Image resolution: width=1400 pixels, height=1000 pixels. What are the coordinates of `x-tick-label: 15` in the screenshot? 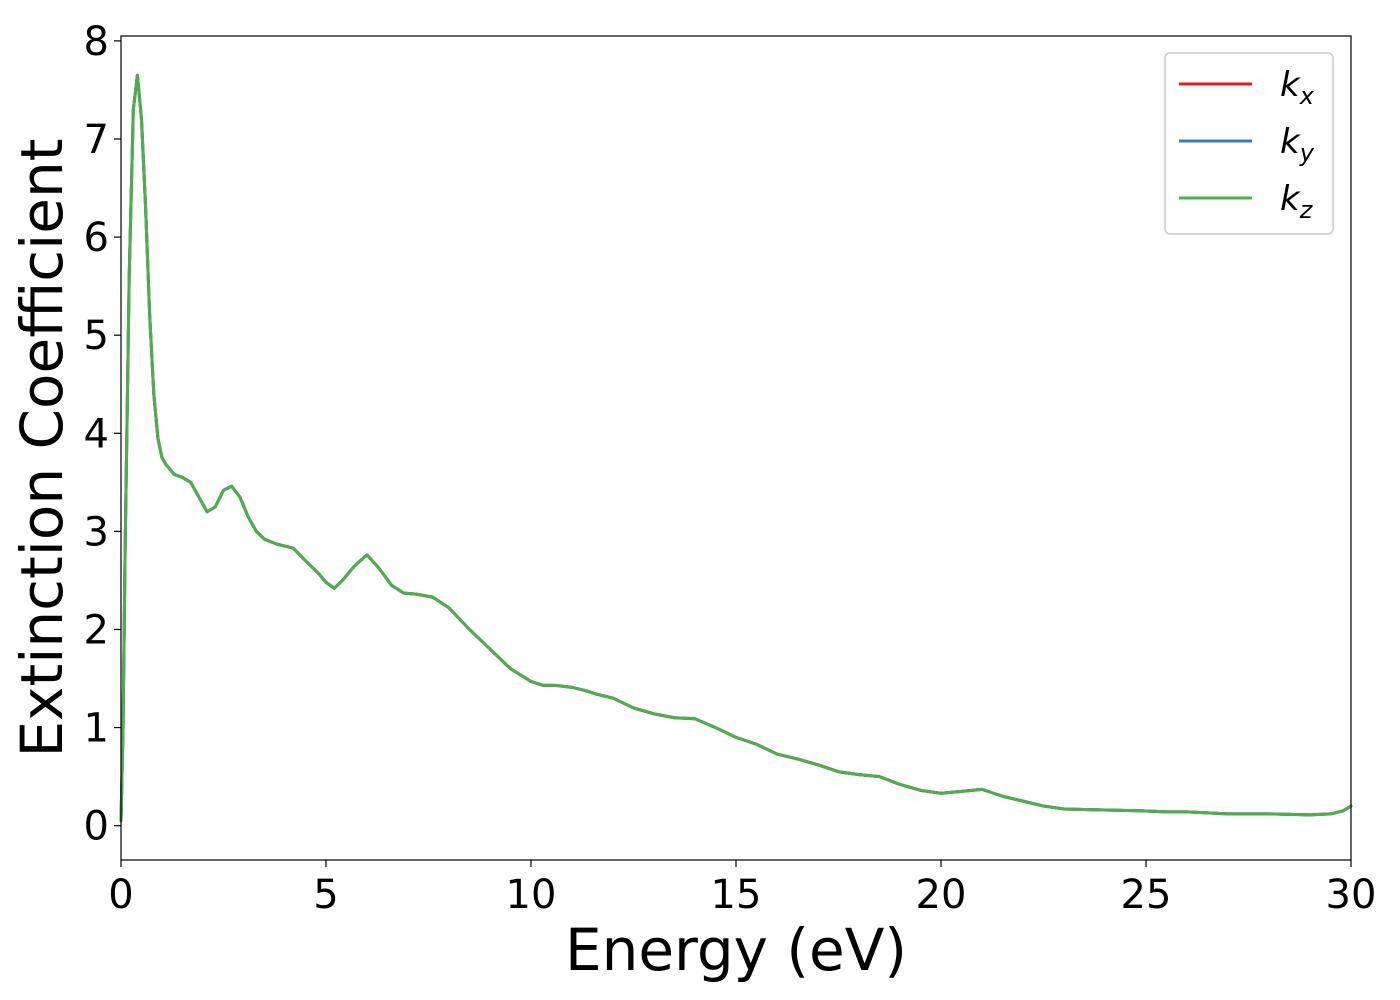 It's located at (736, 895).